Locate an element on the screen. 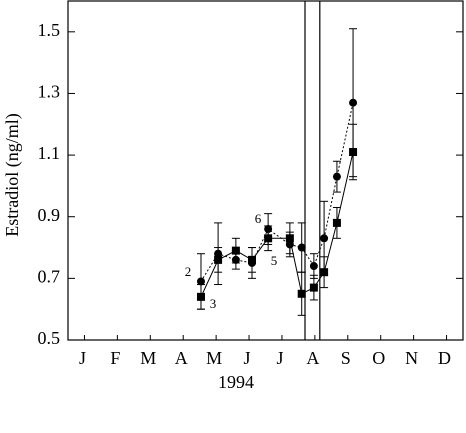 This screenshot has width=466, height=433. series-line is located at coordinates (277, 224).